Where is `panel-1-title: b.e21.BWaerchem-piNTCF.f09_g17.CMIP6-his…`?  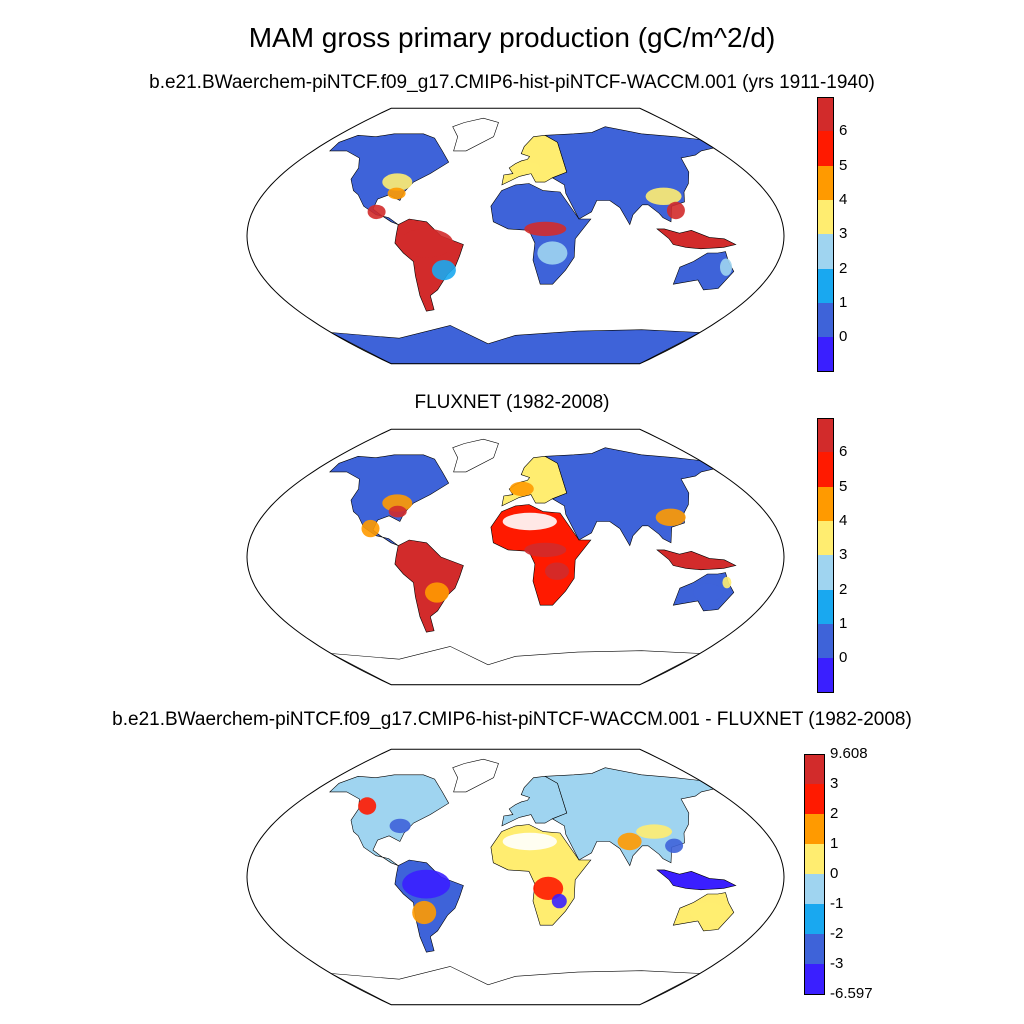
panel-1-title: b.e21.BWaerchem-piNTCF.f09_g17.CMIP6-his… is located at coordinates (512, 82).